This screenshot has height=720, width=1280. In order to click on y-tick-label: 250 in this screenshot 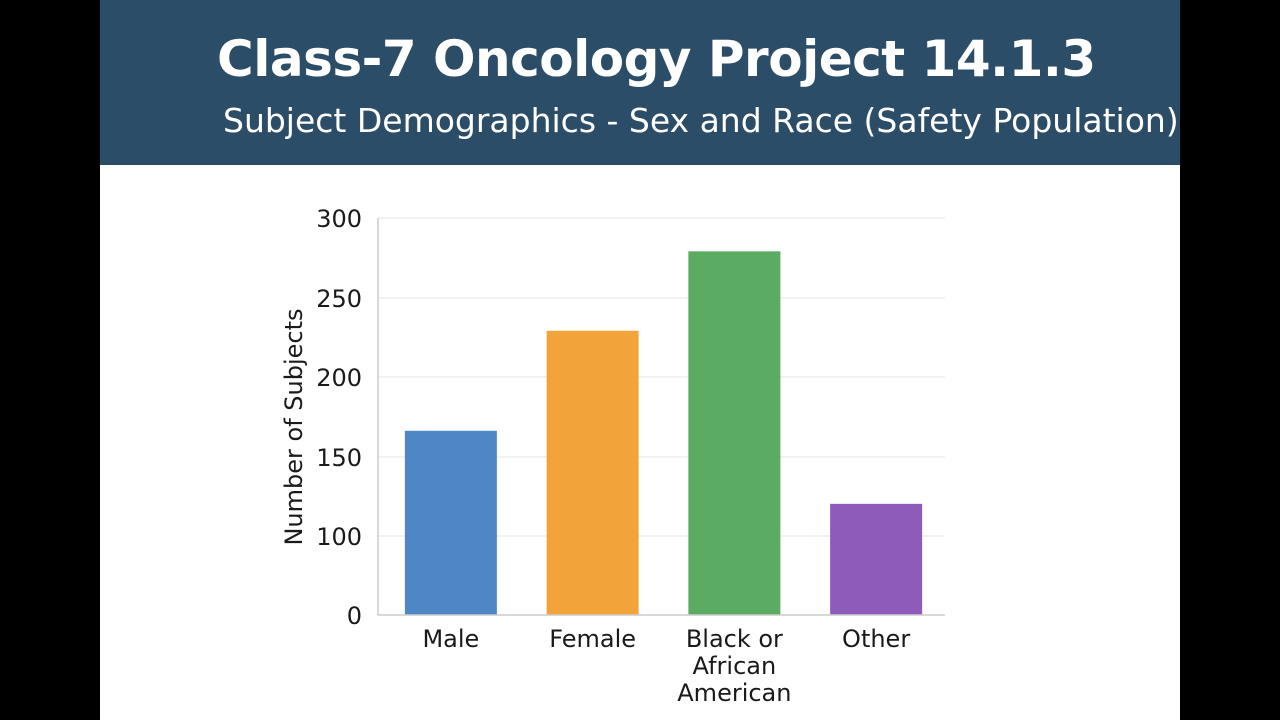, I will do `click(339, 299)`.